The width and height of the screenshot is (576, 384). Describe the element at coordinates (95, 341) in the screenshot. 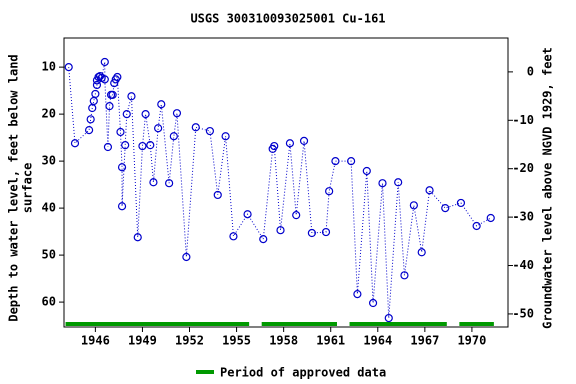

I see `x-tick-label: 1946` at that location.